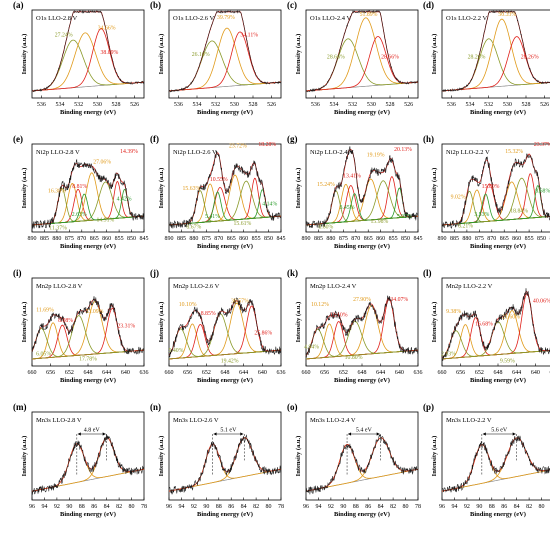  I want to click on x-tick-label: 636, so click(144, 373).